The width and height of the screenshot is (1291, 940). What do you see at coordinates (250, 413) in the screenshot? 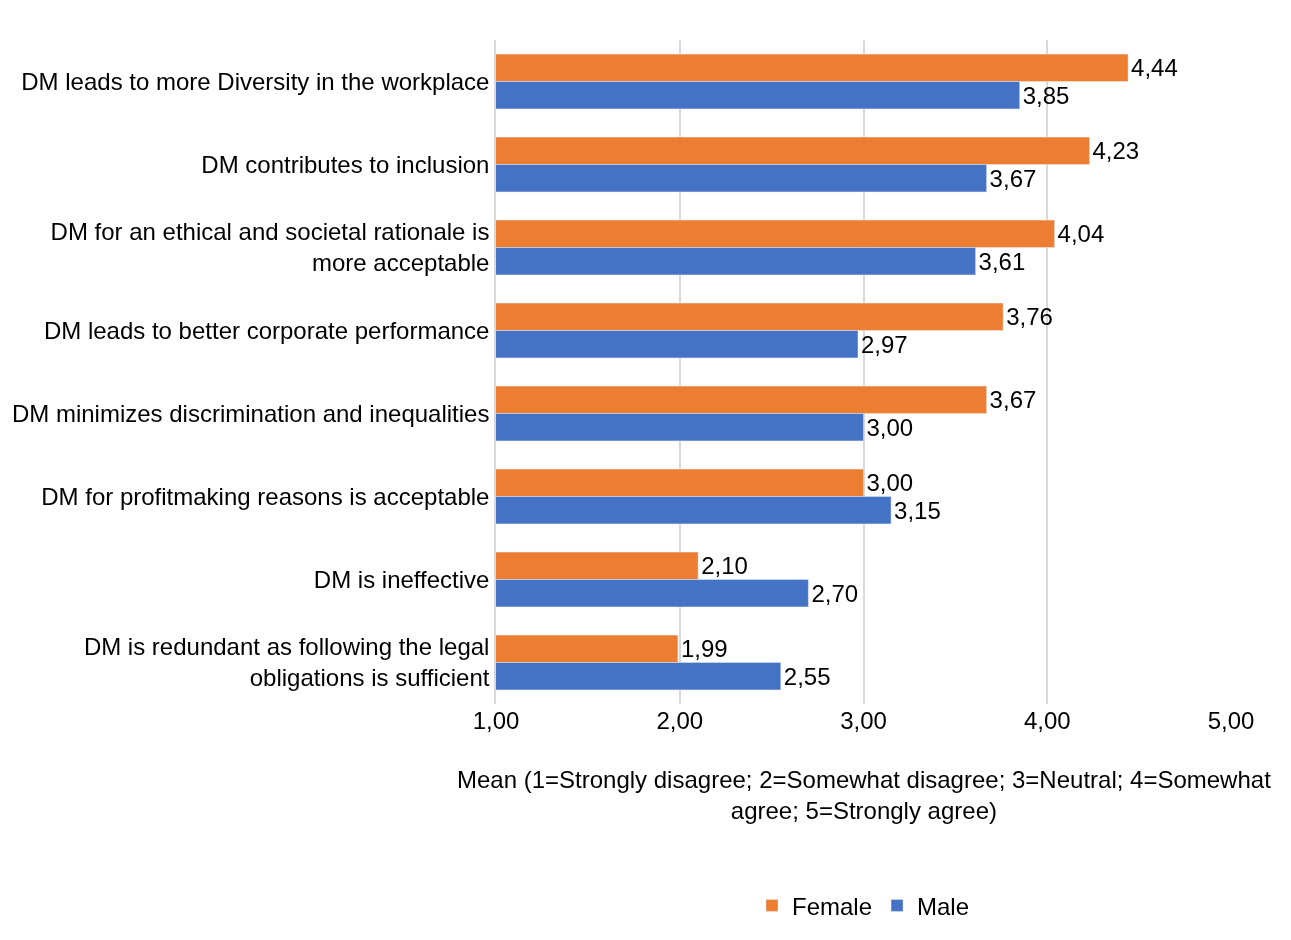
I see `y-tick-label: DM minimizes discrimination and inequalities` at bounding box center [250, 413].